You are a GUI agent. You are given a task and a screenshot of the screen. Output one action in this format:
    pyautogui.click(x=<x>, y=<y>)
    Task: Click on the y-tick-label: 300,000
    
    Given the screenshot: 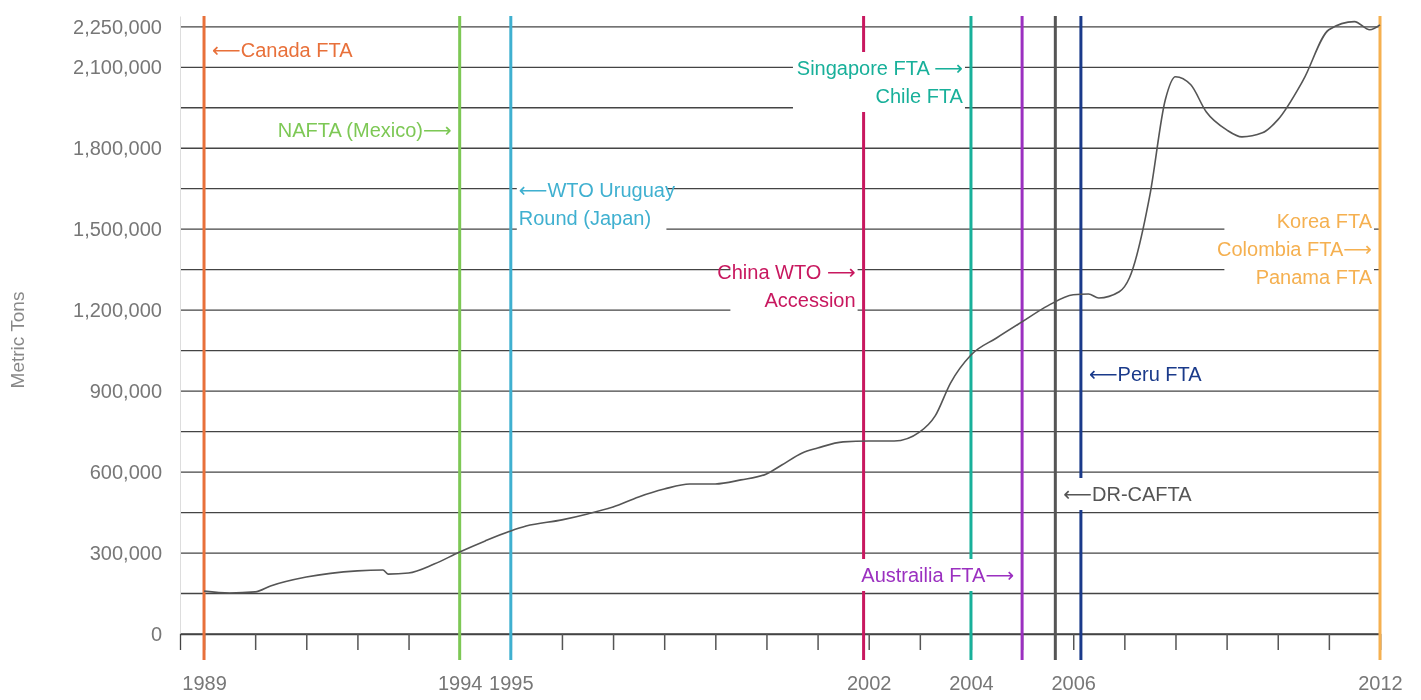 What is the action you would take?
    pyautogui.click(x=125, y=552)
    